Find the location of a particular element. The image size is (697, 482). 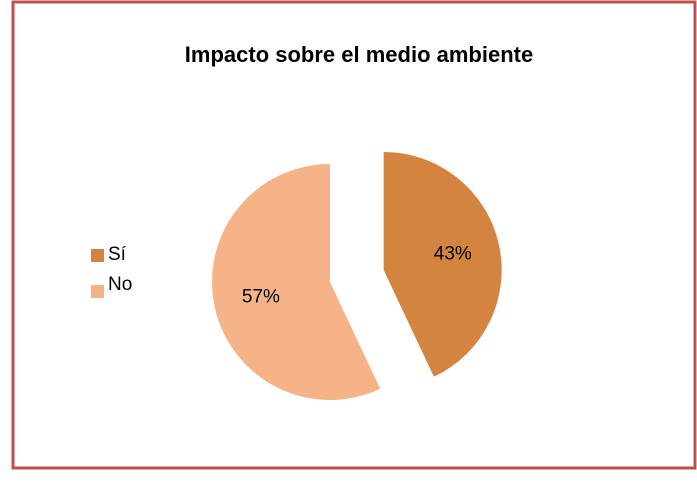

data-label: 57% is located at coordinates (261, 296).